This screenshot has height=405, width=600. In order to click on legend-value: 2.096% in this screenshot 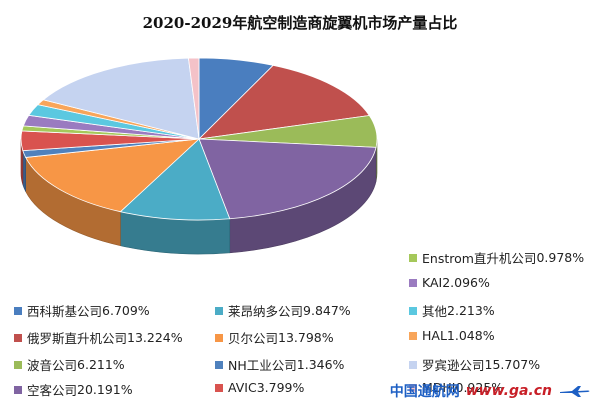, I will do `click(466, 282)`.